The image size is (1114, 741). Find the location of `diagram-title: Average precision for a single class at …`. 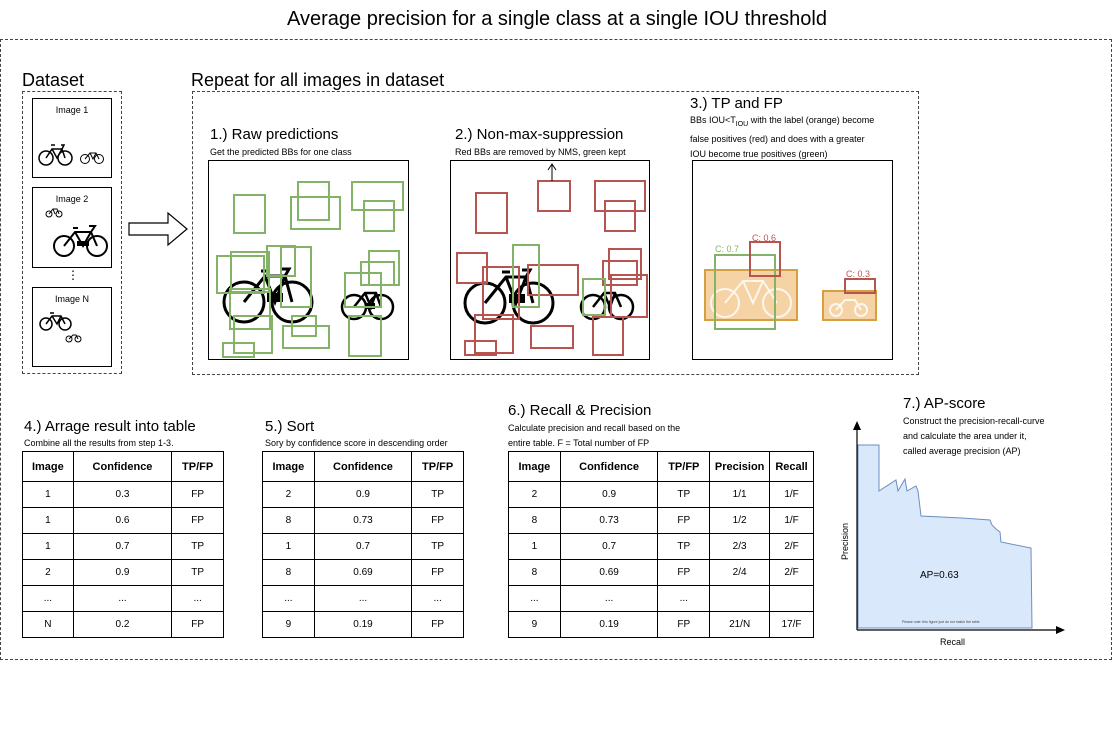

diagram-title: Average precision for a single class at … is located at coordinates (557, 19).